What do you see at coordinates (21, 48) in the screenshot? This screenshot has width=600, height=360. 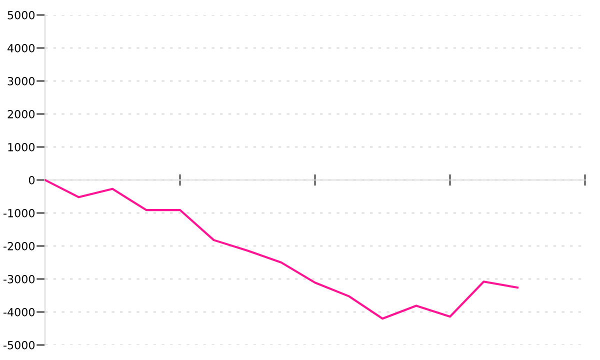 I see `y-tick-label: 4000` at bounding box center [21, 48].